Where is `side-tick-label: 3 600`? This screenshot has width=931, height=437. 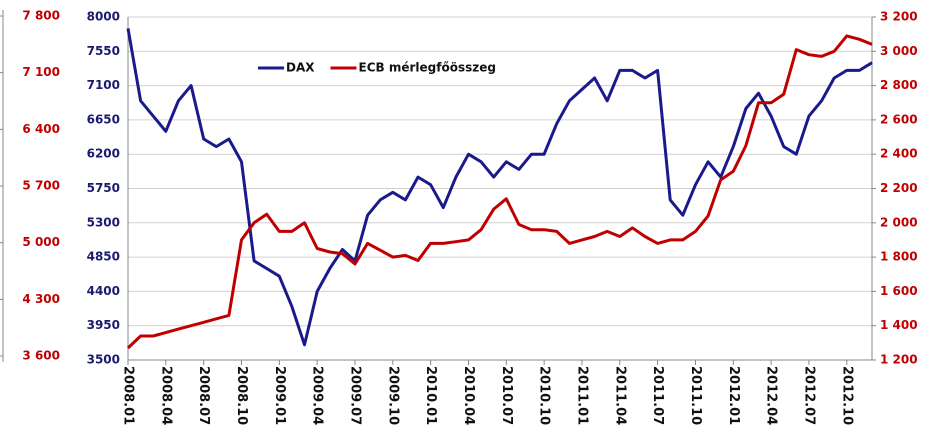
side-tick-label: 3 600 is located at coordinates (41, 356).